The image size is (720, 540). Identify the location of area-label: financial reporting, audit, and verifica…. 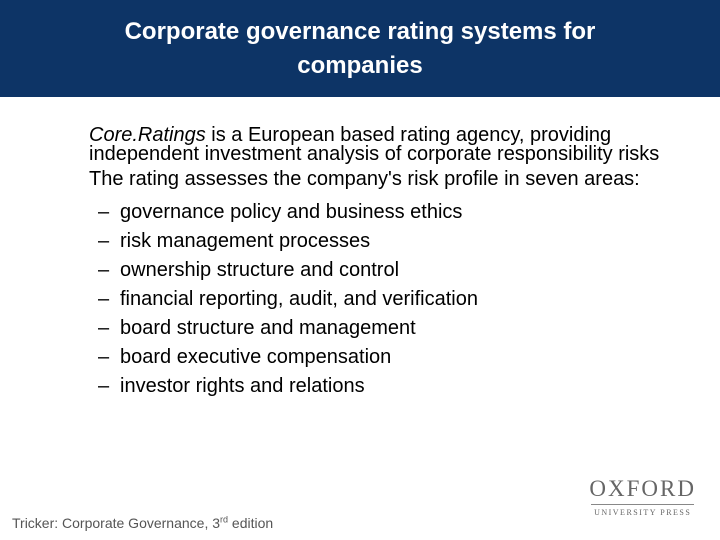
(299, 299).